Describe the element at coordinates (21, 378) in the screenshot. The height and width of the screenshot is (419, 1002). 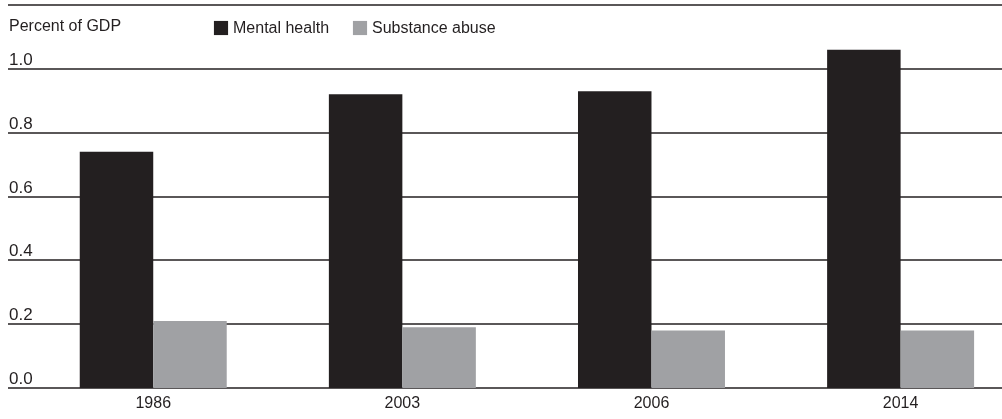
I see `y-tick-label: 0.0` at that location.